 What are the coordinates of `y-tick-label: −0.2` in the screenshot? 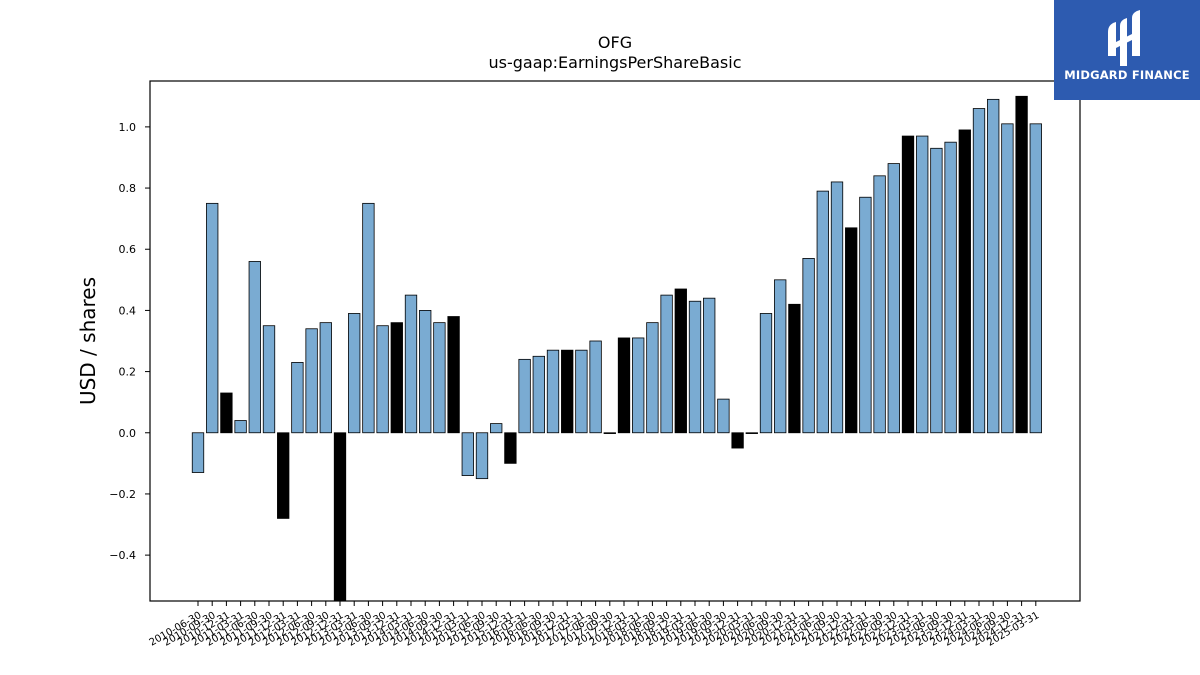 It's located at (122, 494).